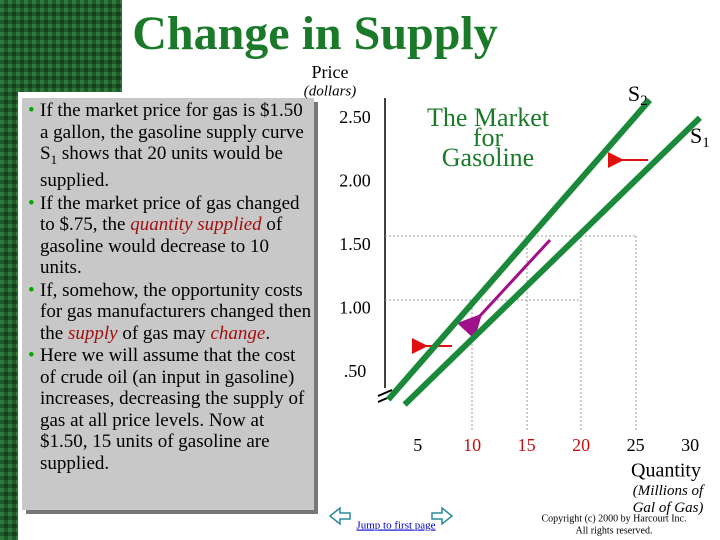  What do you see at coordinates (61, 46) in the screenshot?
I see `decor-block` at bounding box center [61, 46].